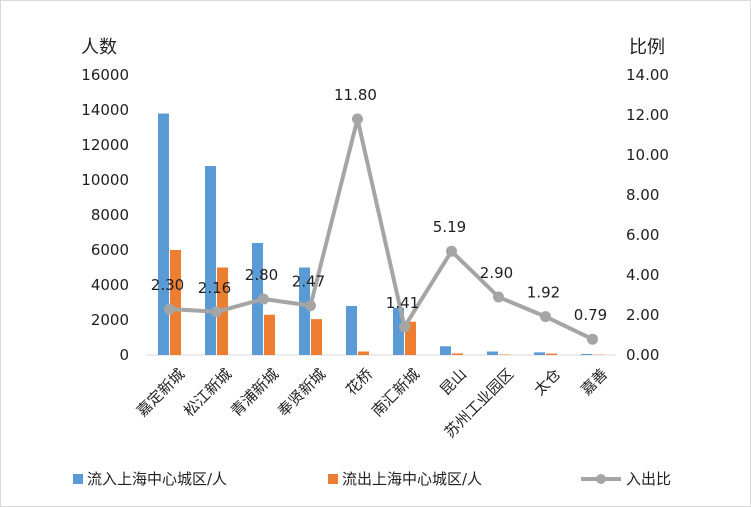 The height and width of the screenshot is (507, 751). What do you see at coordinates (105, 180) in the screenshot?
I see `left-tick-label: 10000` at bounding box center [105, 180].